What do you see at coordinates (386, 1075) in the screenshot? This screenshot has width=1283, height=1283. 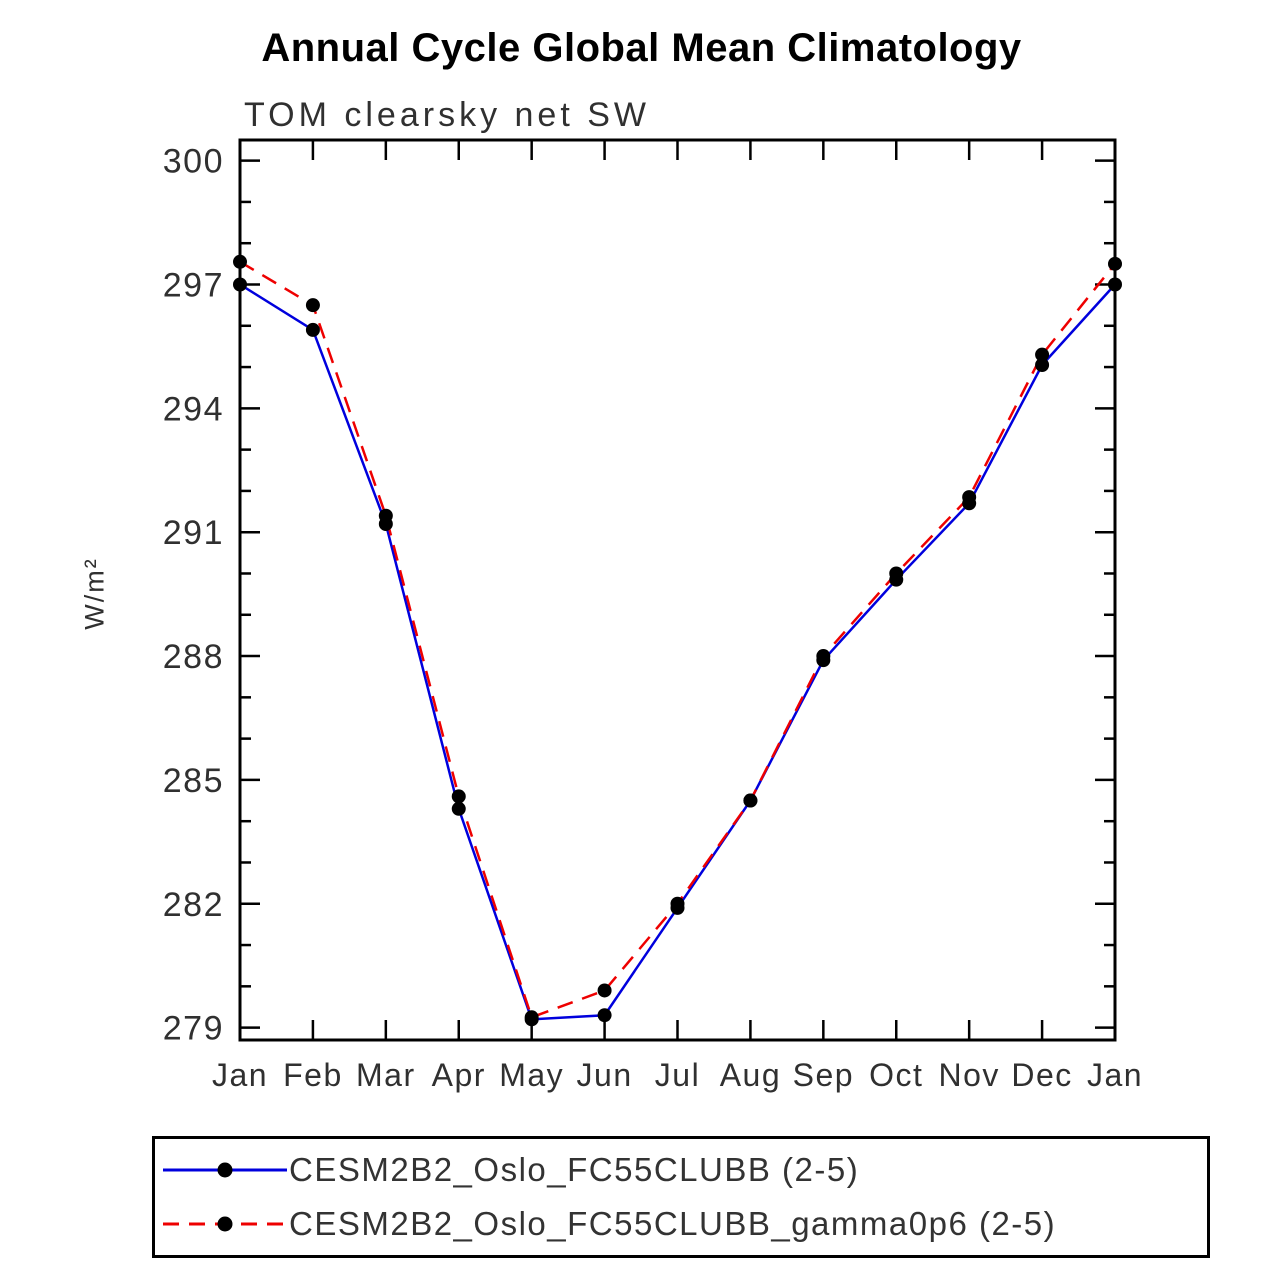 I see `x-tick-label: Mar` at bounding box center [386, 1075].